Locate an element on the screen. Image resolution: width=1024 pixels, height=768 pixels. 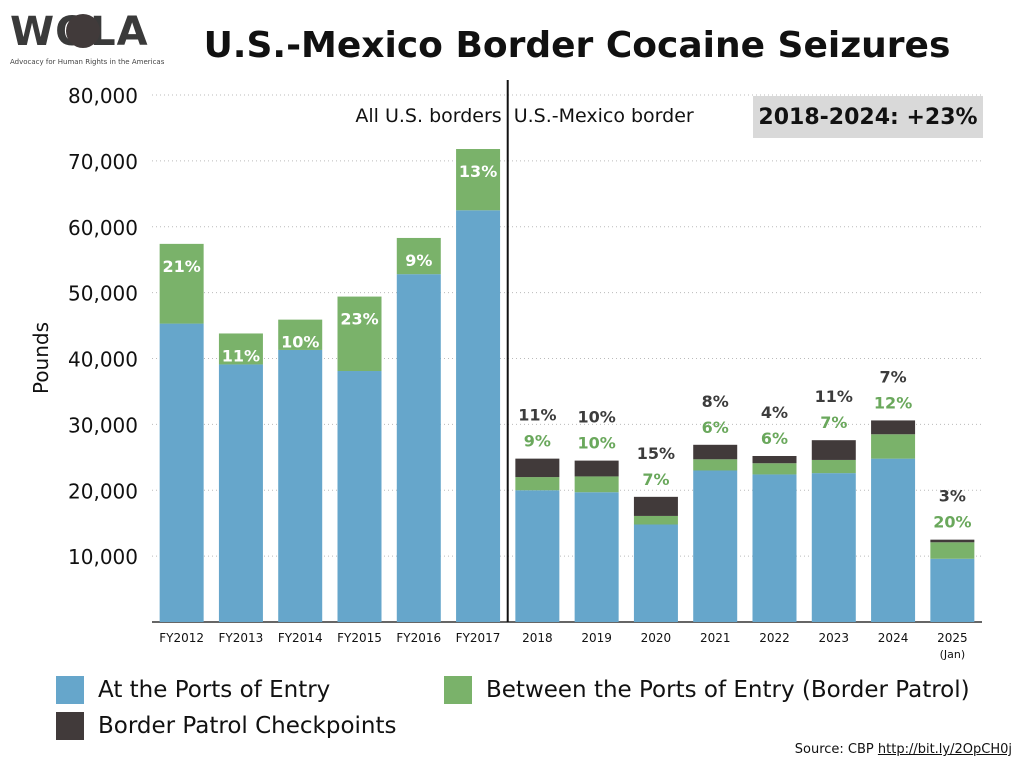
chart-title: U.S.-Mexico Border Cocaine Seizures is located at coordinates (577, 45).